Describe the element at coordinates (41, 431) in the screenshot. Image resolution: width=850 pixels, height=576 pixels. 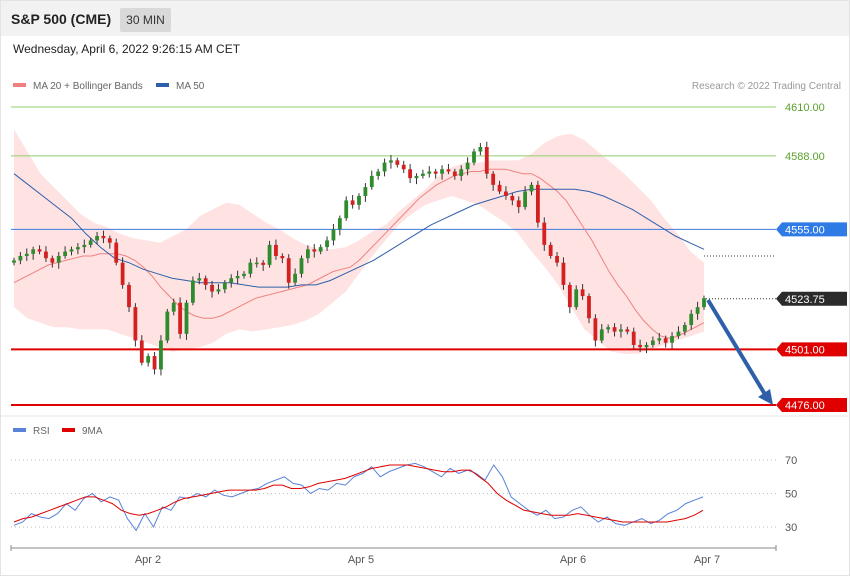
I see `rsi-legend-label: RSI` at that location.